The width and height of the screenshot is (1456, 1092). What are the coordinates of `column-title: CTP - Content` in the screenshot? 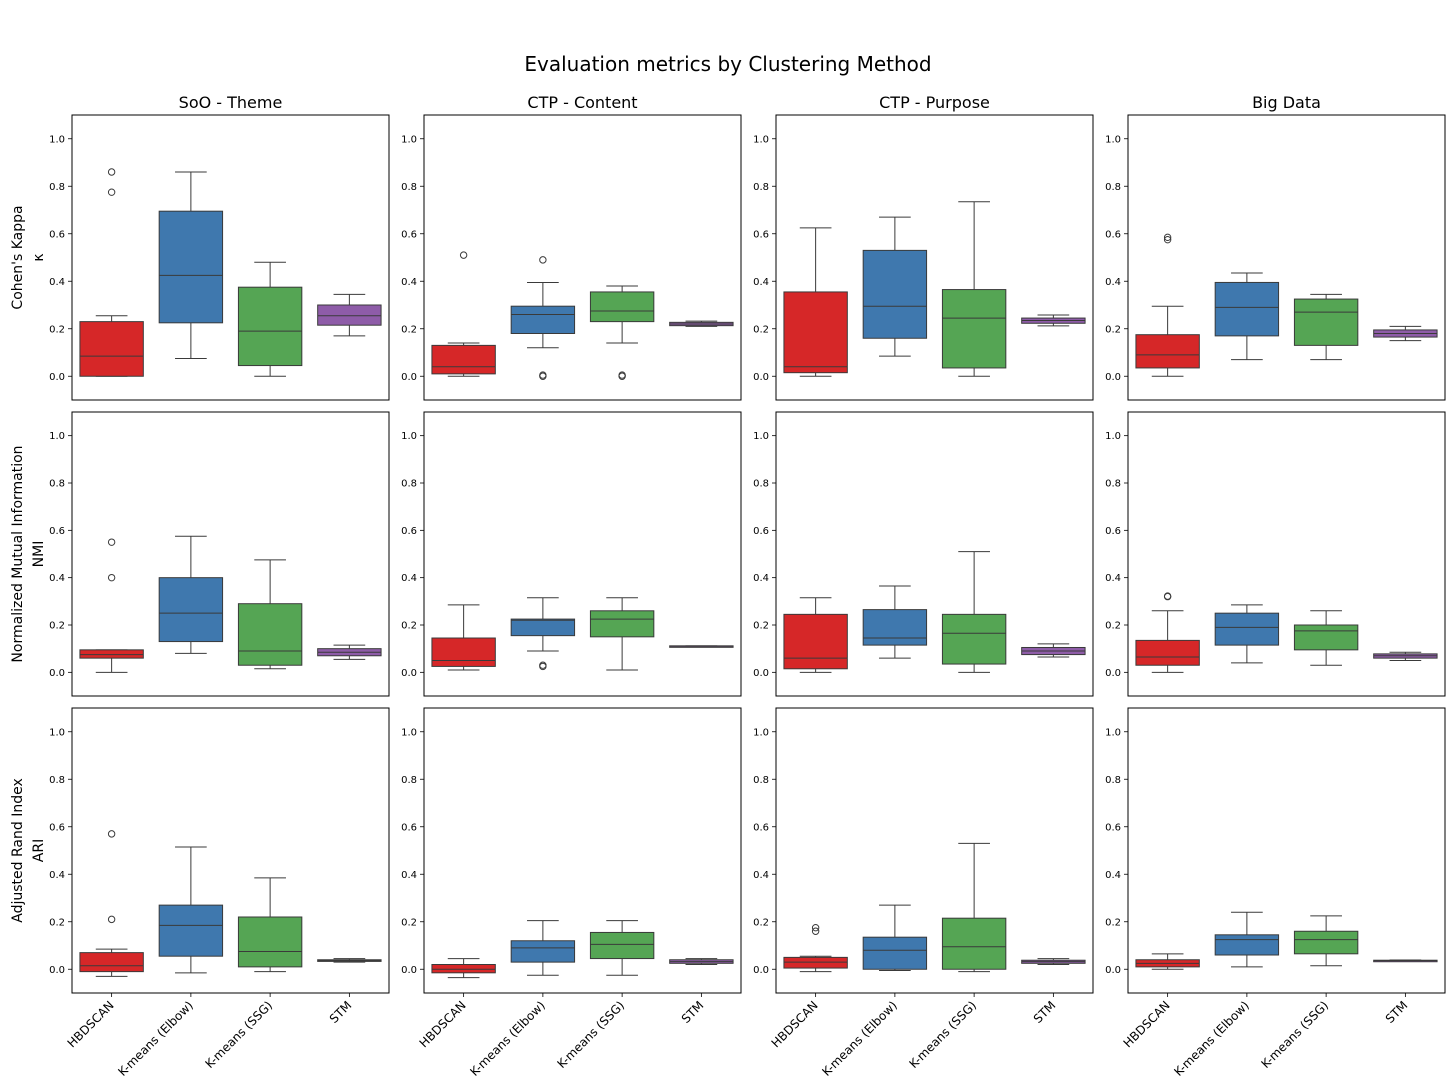 It's located at (582, 102).